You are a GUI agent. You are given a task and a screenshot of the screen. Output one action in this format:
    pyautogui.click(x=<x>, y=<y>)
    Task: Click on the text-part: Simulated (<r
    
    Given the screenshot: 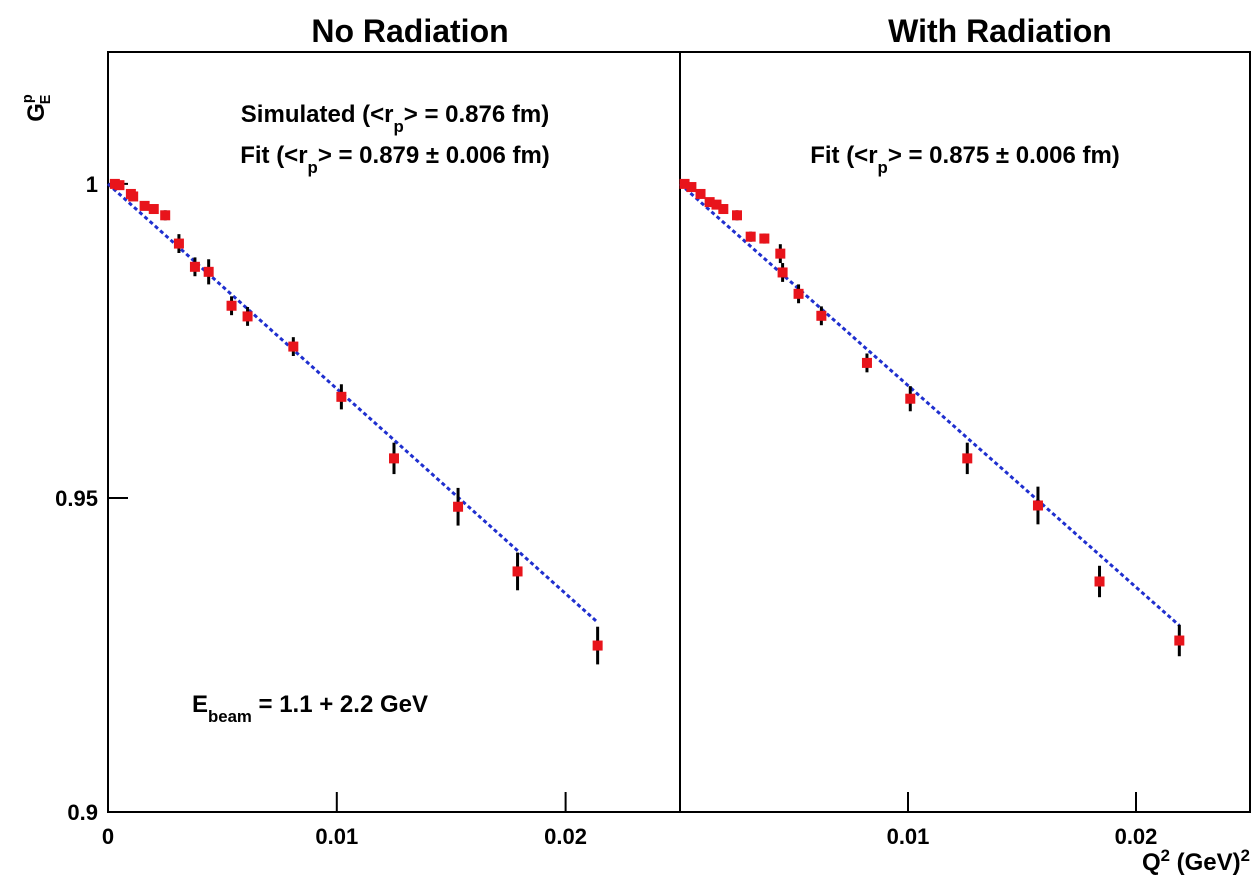 What is the action you would take?
    pyautogui.click(x=317, y=114)
    